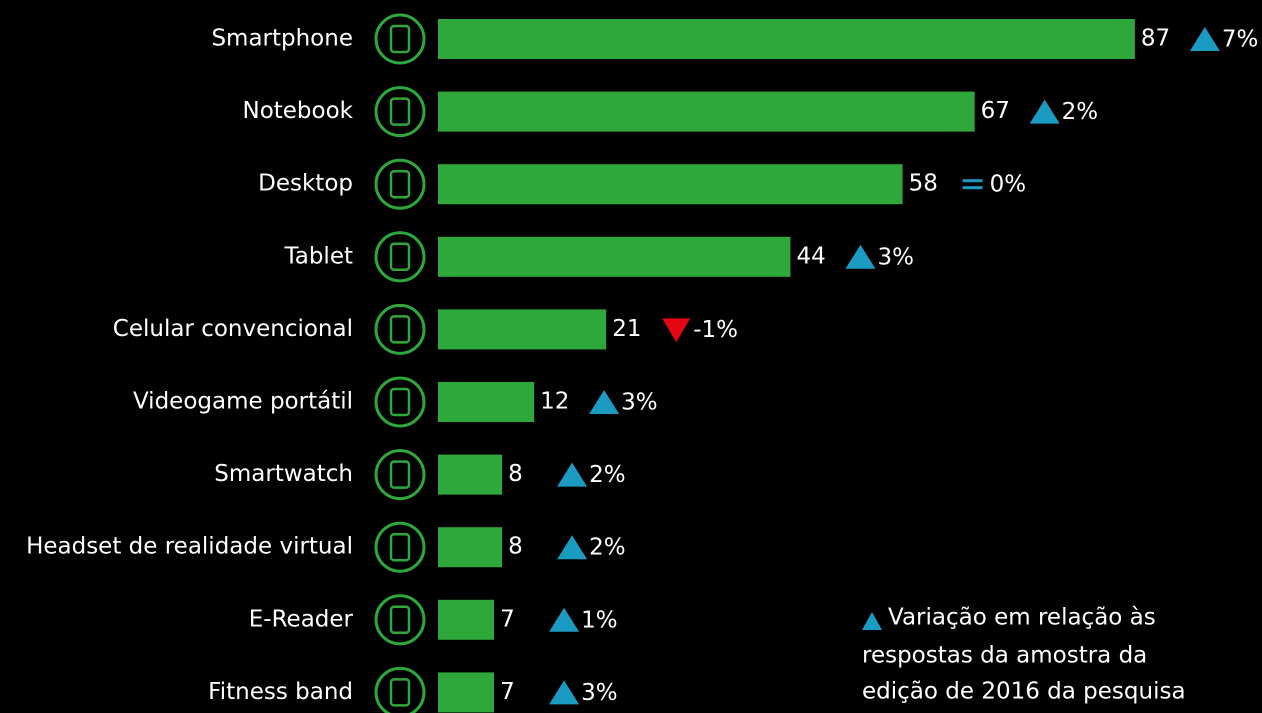  I want to click on change-label: -1%, so click(715, 330).